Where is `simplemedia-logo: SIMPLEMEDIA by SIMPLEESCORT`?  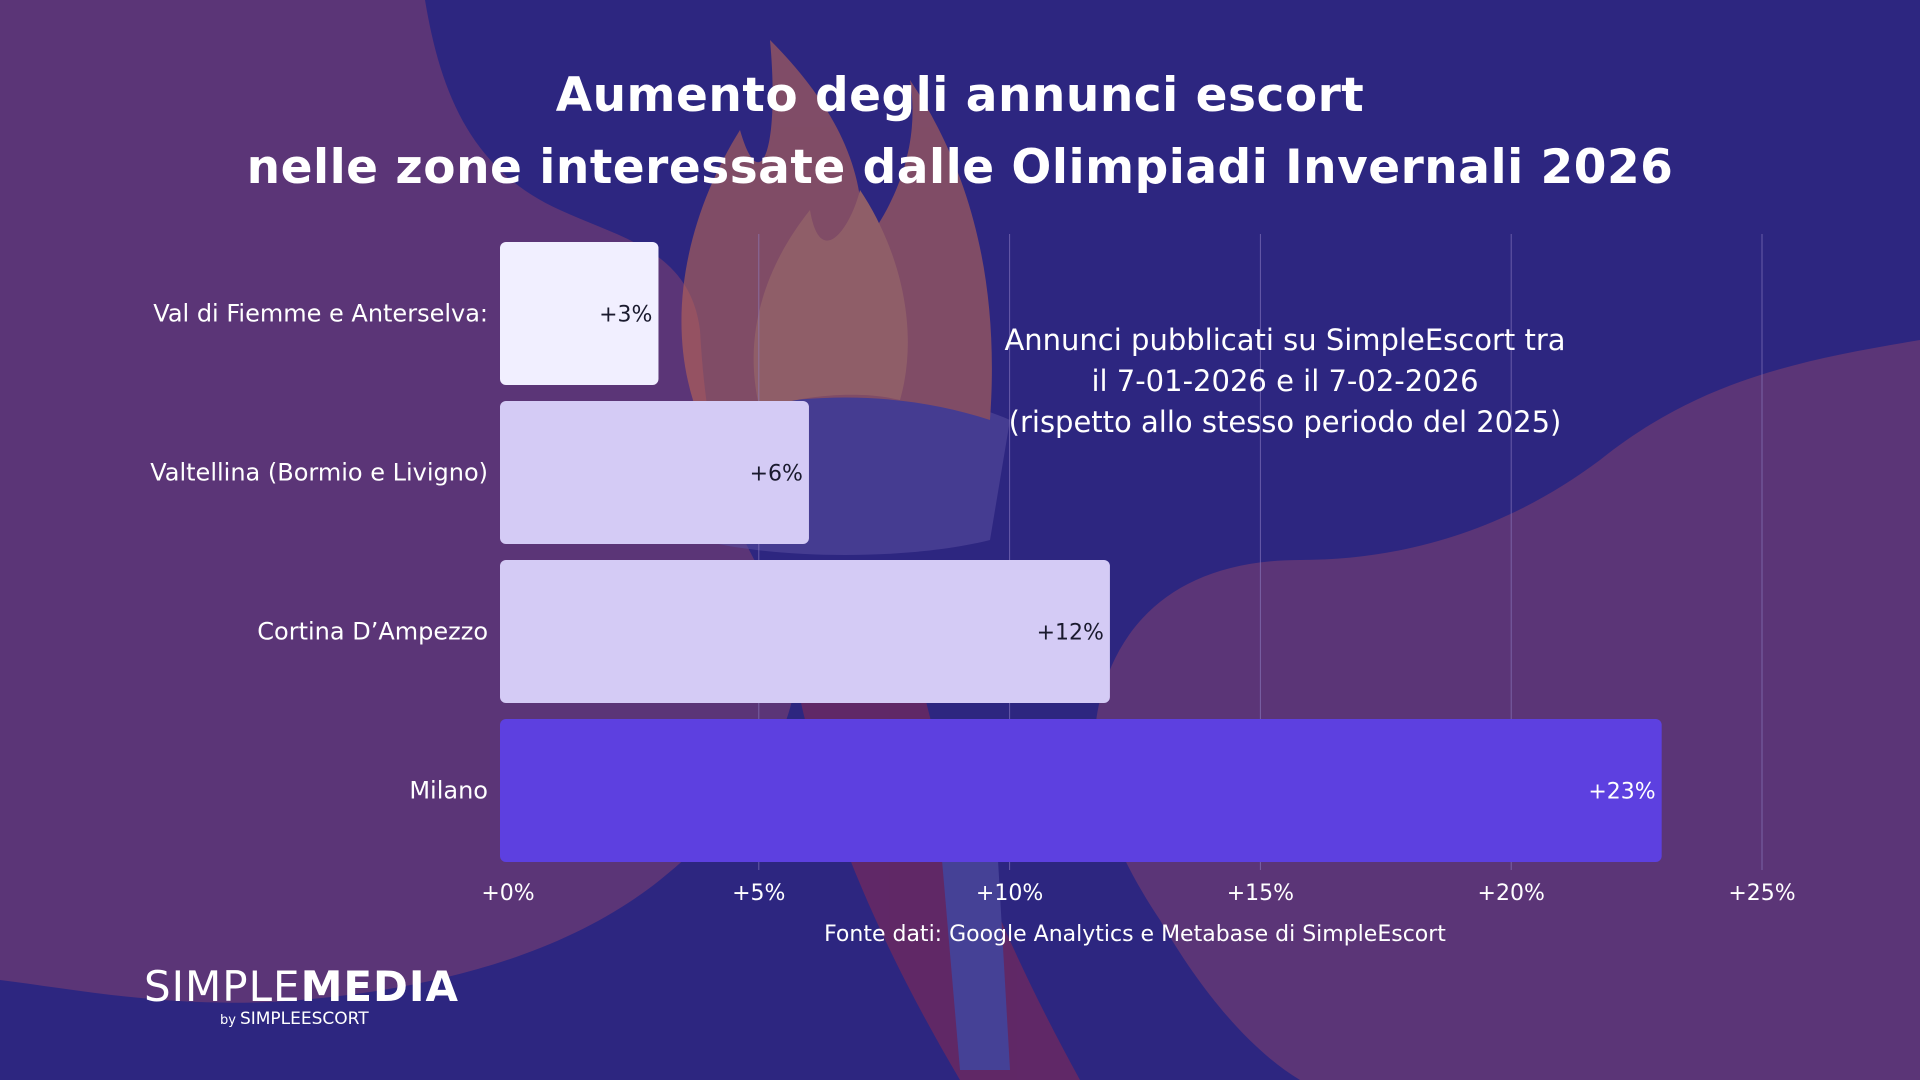 simplemedia-logo: SIMPLEMEDIA by SIMPLEESCORT is located at coordinates (301, 995).